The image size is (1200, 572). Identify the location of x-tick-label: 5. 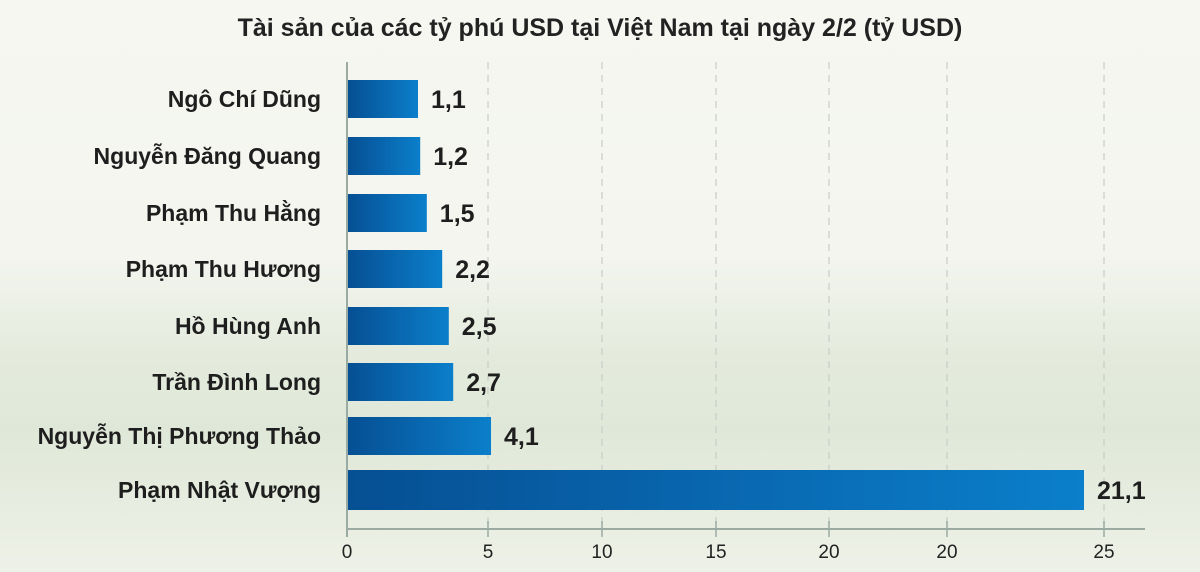
(488, 552).